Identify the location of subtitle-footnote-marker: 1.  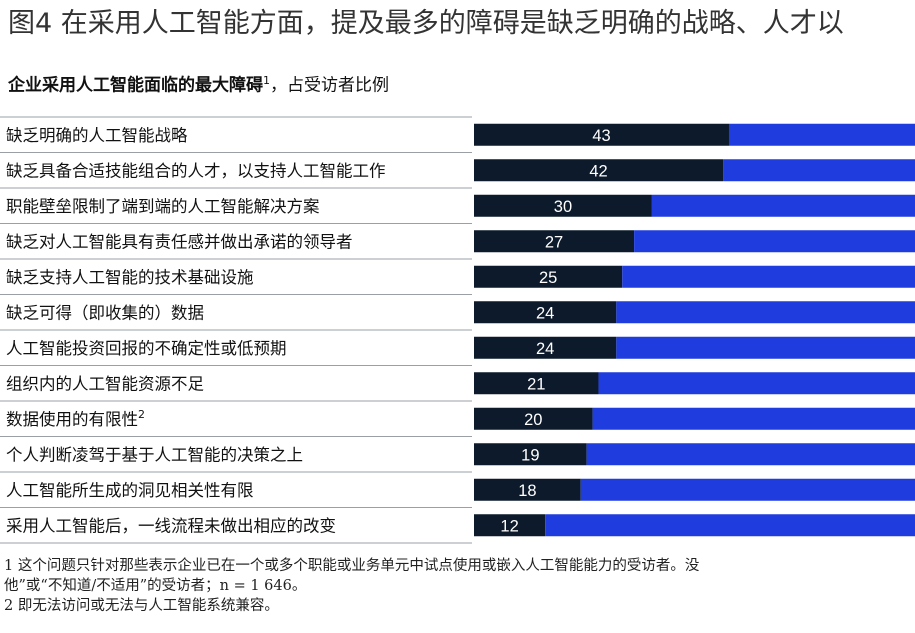
(266, 80).